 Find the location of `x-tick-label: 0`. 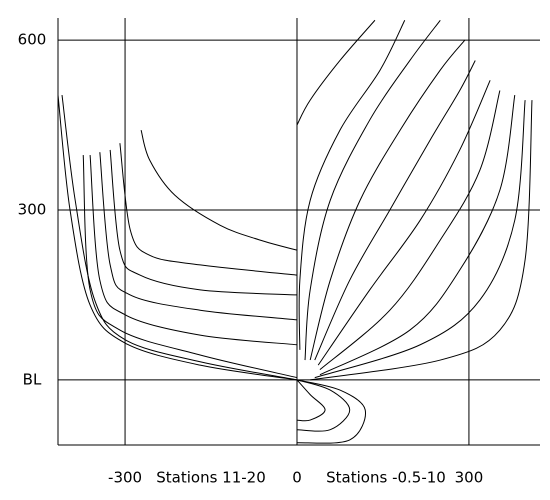

x-tick-label: 0 is located at coordinates (297, 478).